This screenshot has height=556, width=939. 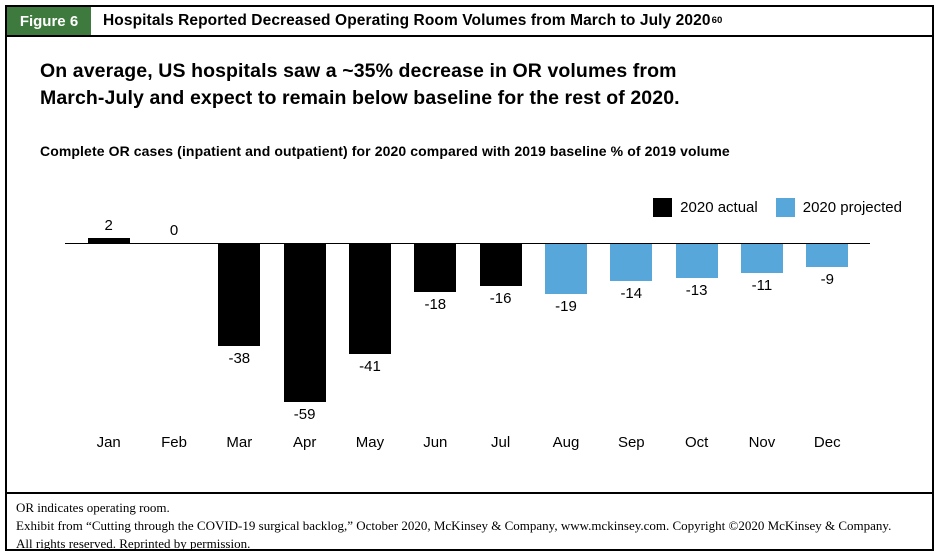 I want to click on bar-slot-feb: 0, so click(x=173, y=324).